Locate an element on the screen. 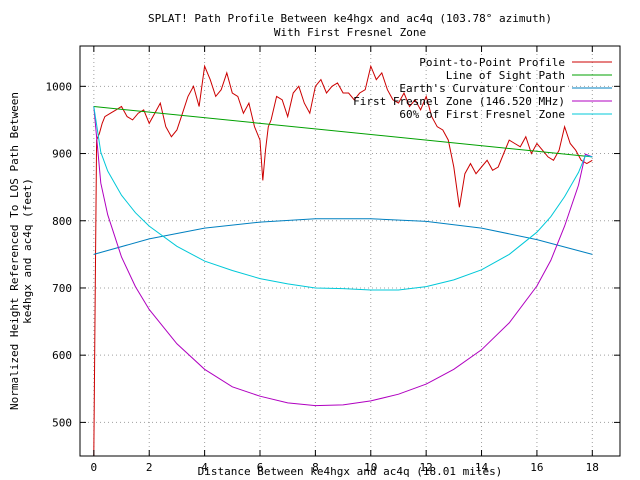  y-tick-label: 500 is located at coordinates (62, 422).